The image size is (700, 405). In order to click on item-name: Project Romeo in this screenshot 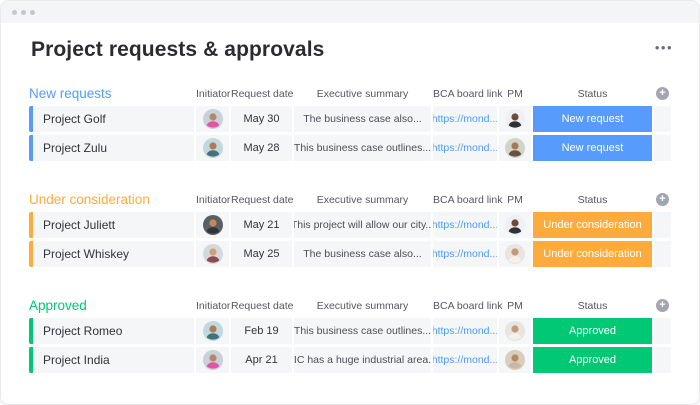, I will do `click(111, 331)`.